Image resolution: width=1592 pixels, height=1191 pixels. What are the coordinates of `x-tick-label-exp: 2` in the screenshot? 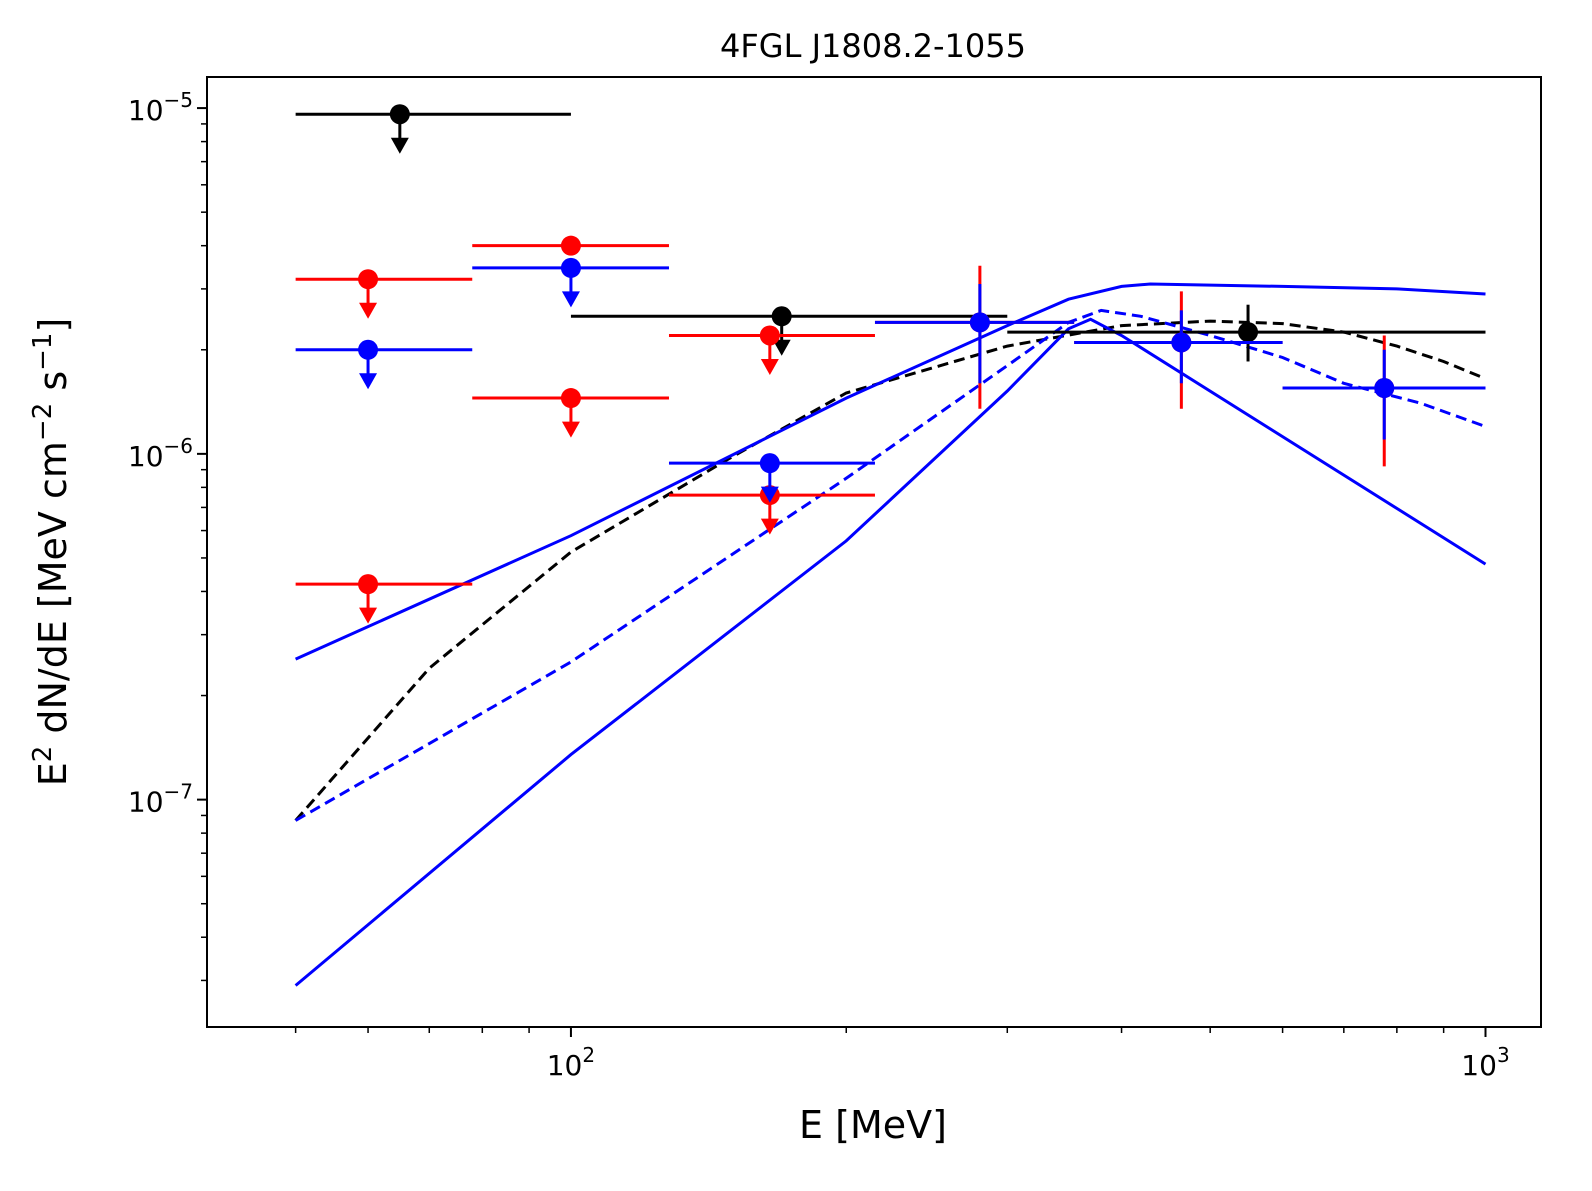 It's located at (588, 1055).